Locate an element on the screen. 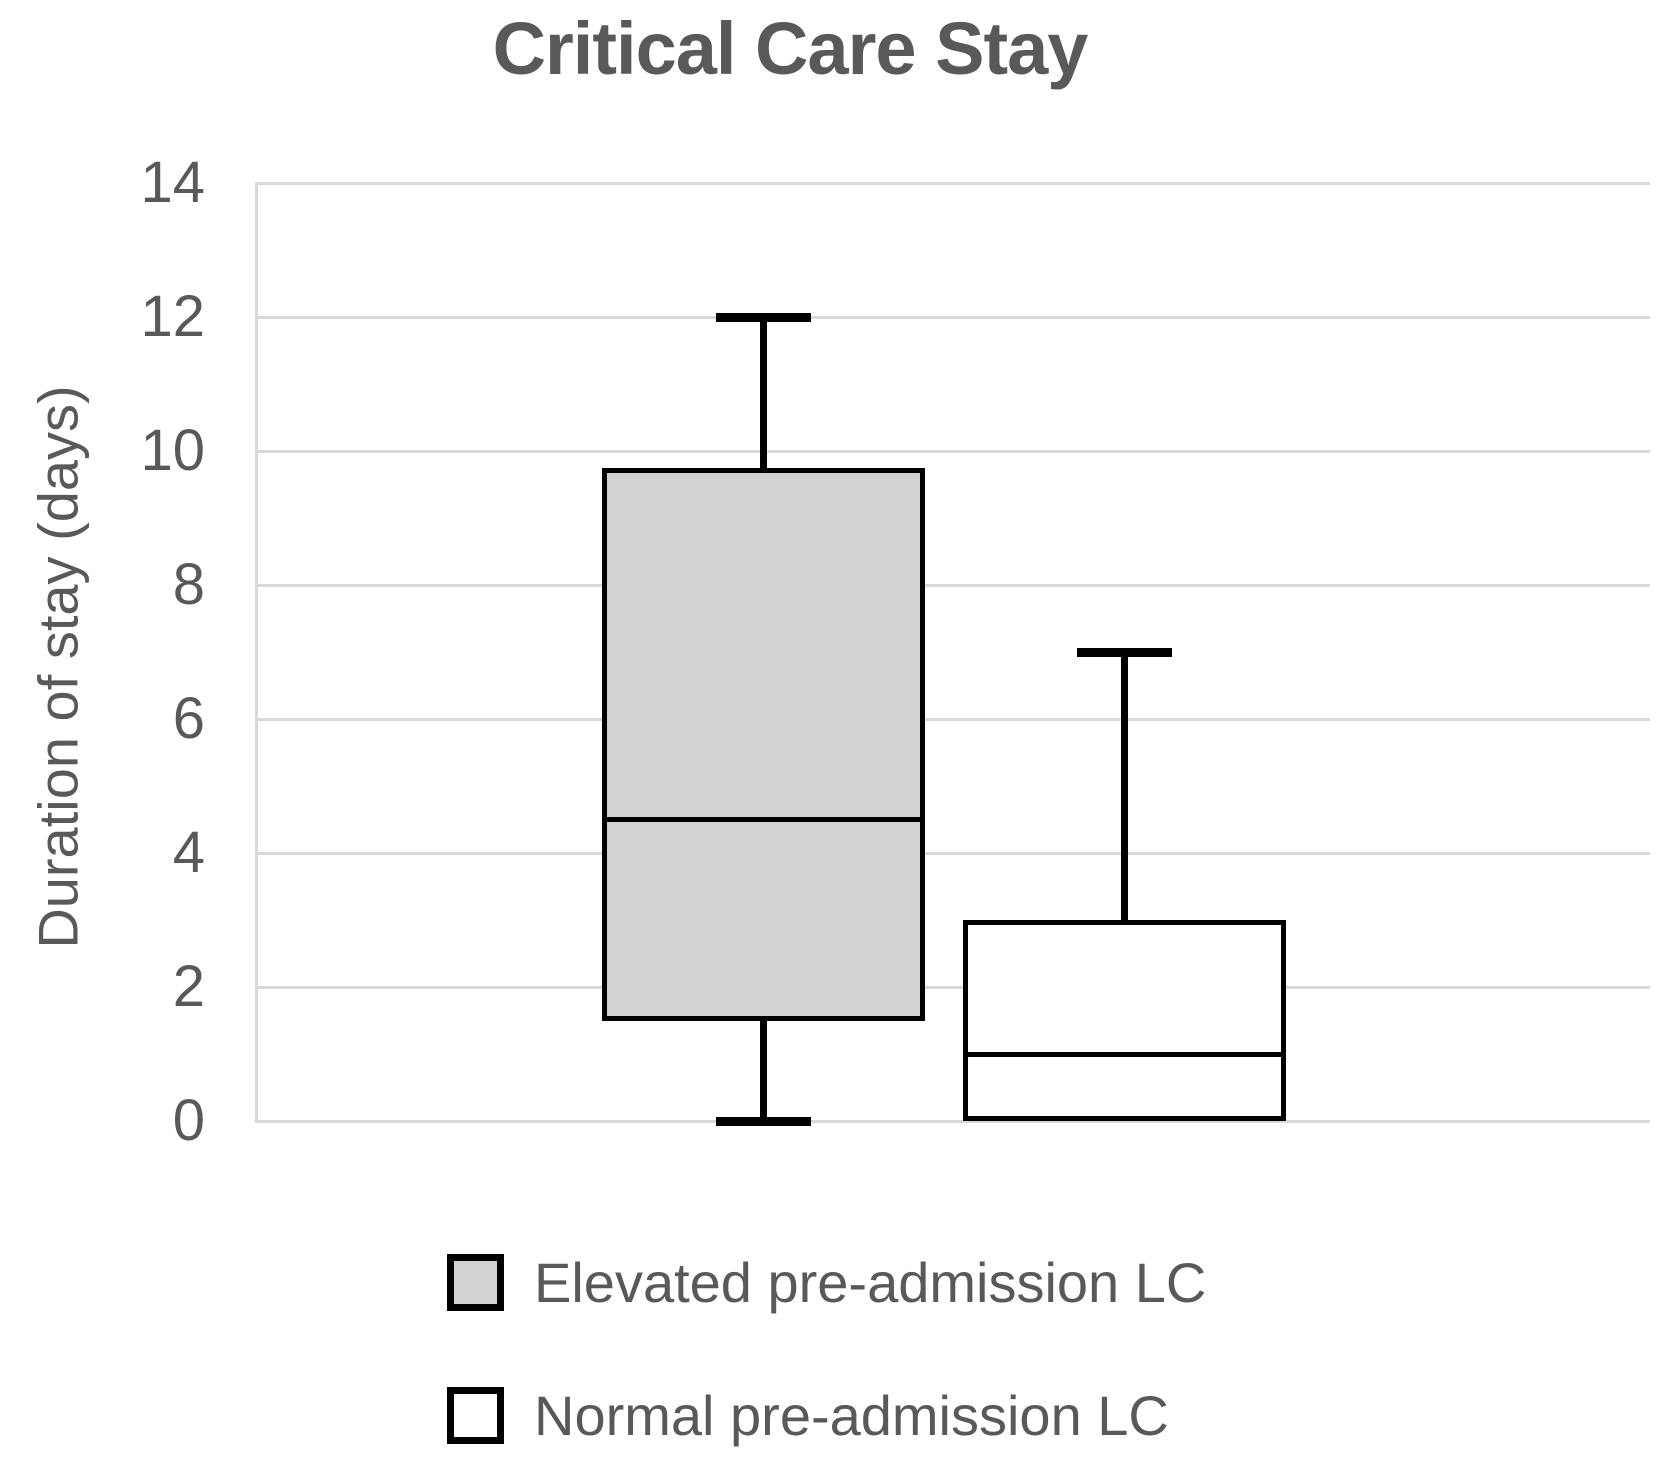  y-axis-tick-labels: 0 2 4 6 8 10 12 14 is located at coordinates (102, 652).